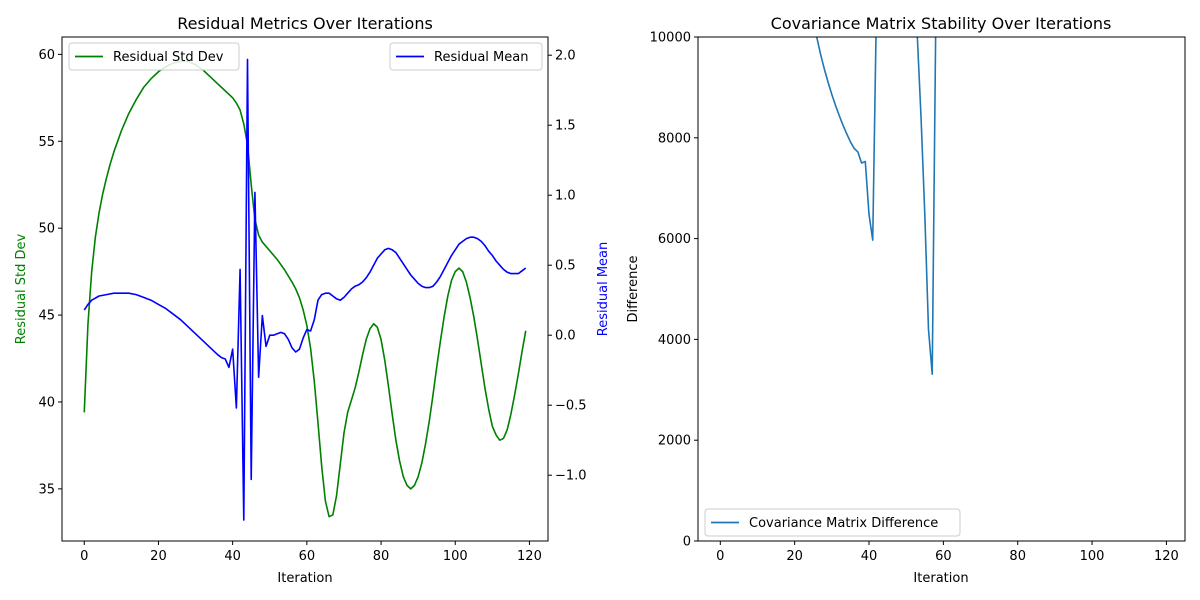 The image size is (1200, 600). I want to click on y-tick-label: 4000, so click(674, 340).